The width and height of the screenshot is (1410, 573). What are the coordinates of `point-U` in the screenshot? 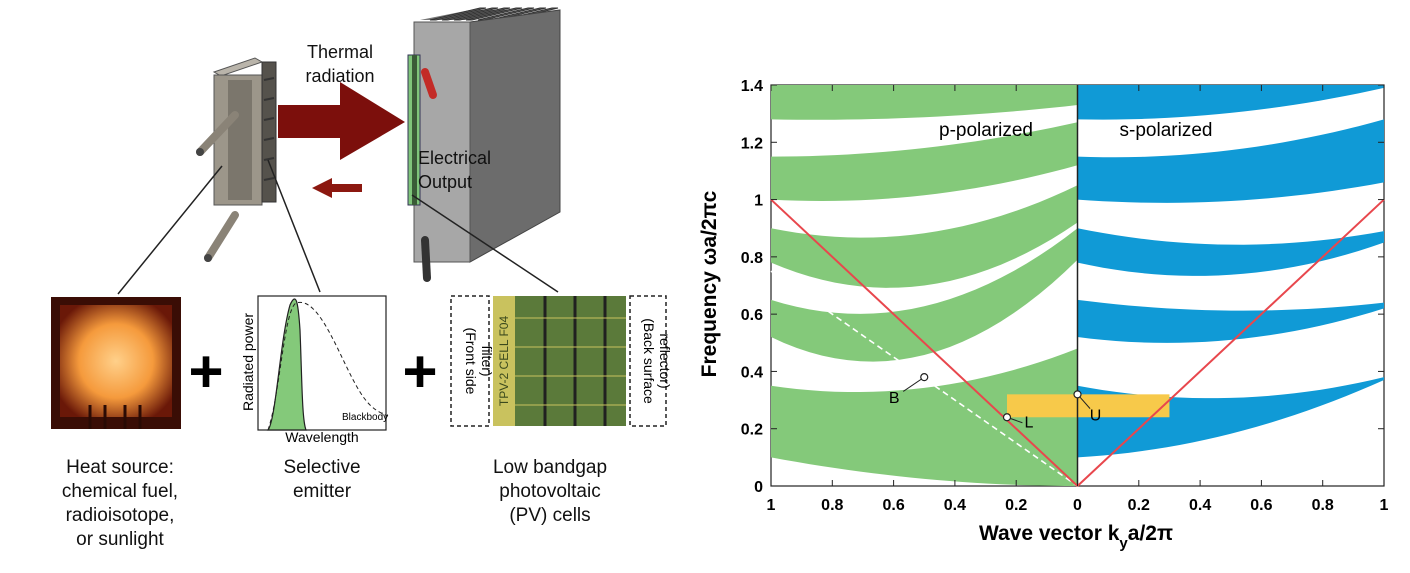 It's located at (1077, 394).